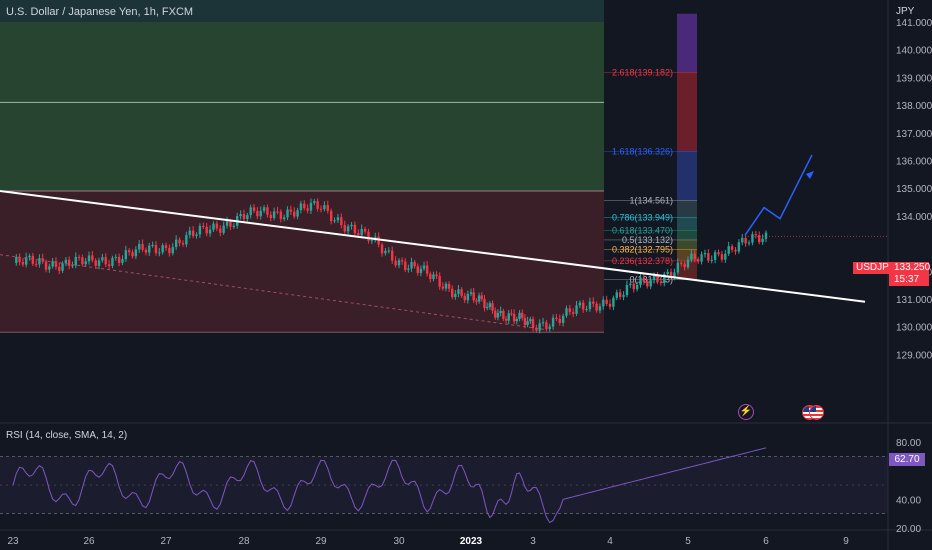 Image resolution: width=932 pixels, height=550 pixels. Describe the element at coordinates (876, 268) in the screenshot. I see `symbol-badge: USDJPY` at that location.